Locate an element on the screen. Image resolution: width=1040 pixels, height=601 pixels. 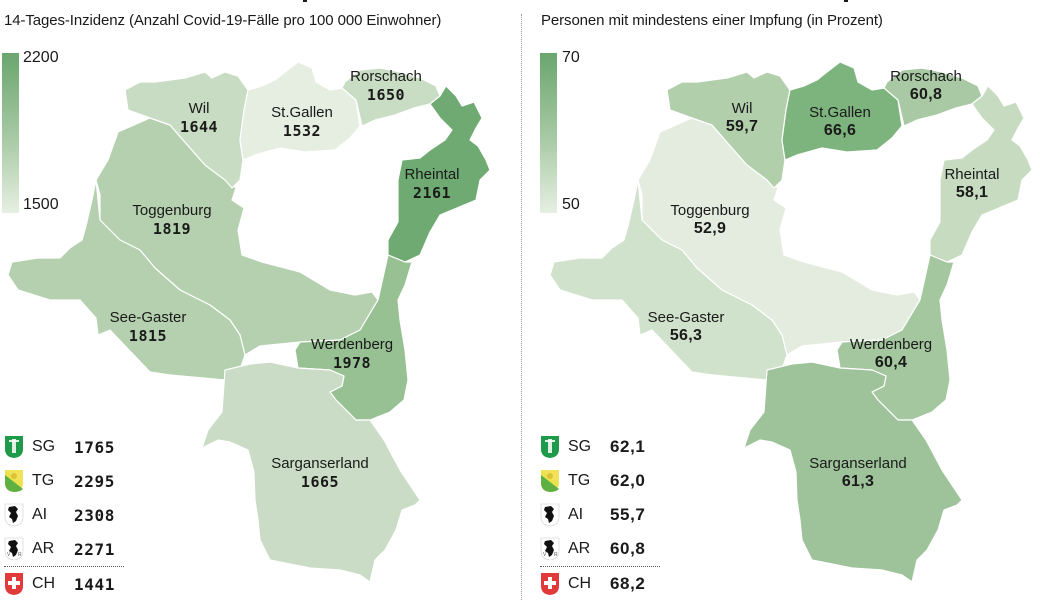
legend-min-label: 1500 is located at coordinates (41, 204).